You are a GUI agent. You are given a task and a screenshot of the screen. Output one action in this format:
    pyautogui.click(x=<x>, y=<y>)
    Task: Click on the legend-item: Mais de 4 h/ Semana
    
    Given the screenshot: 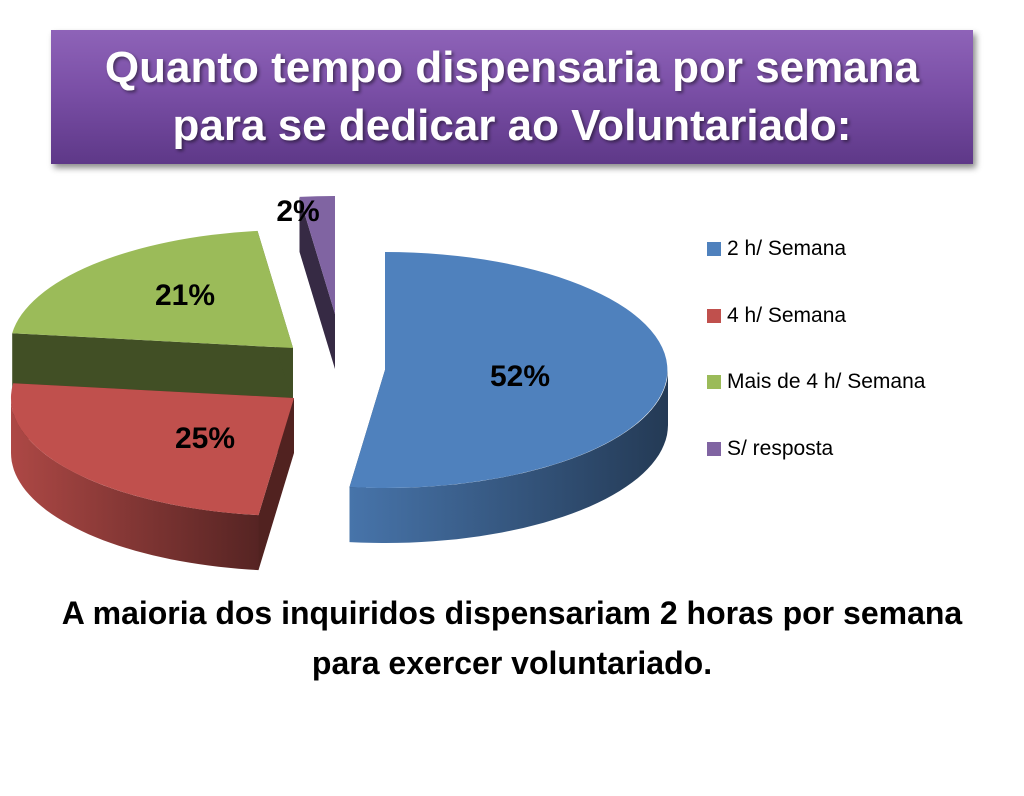 What is the action you would take?
    pyautogui.click(x=857, y=382)
    